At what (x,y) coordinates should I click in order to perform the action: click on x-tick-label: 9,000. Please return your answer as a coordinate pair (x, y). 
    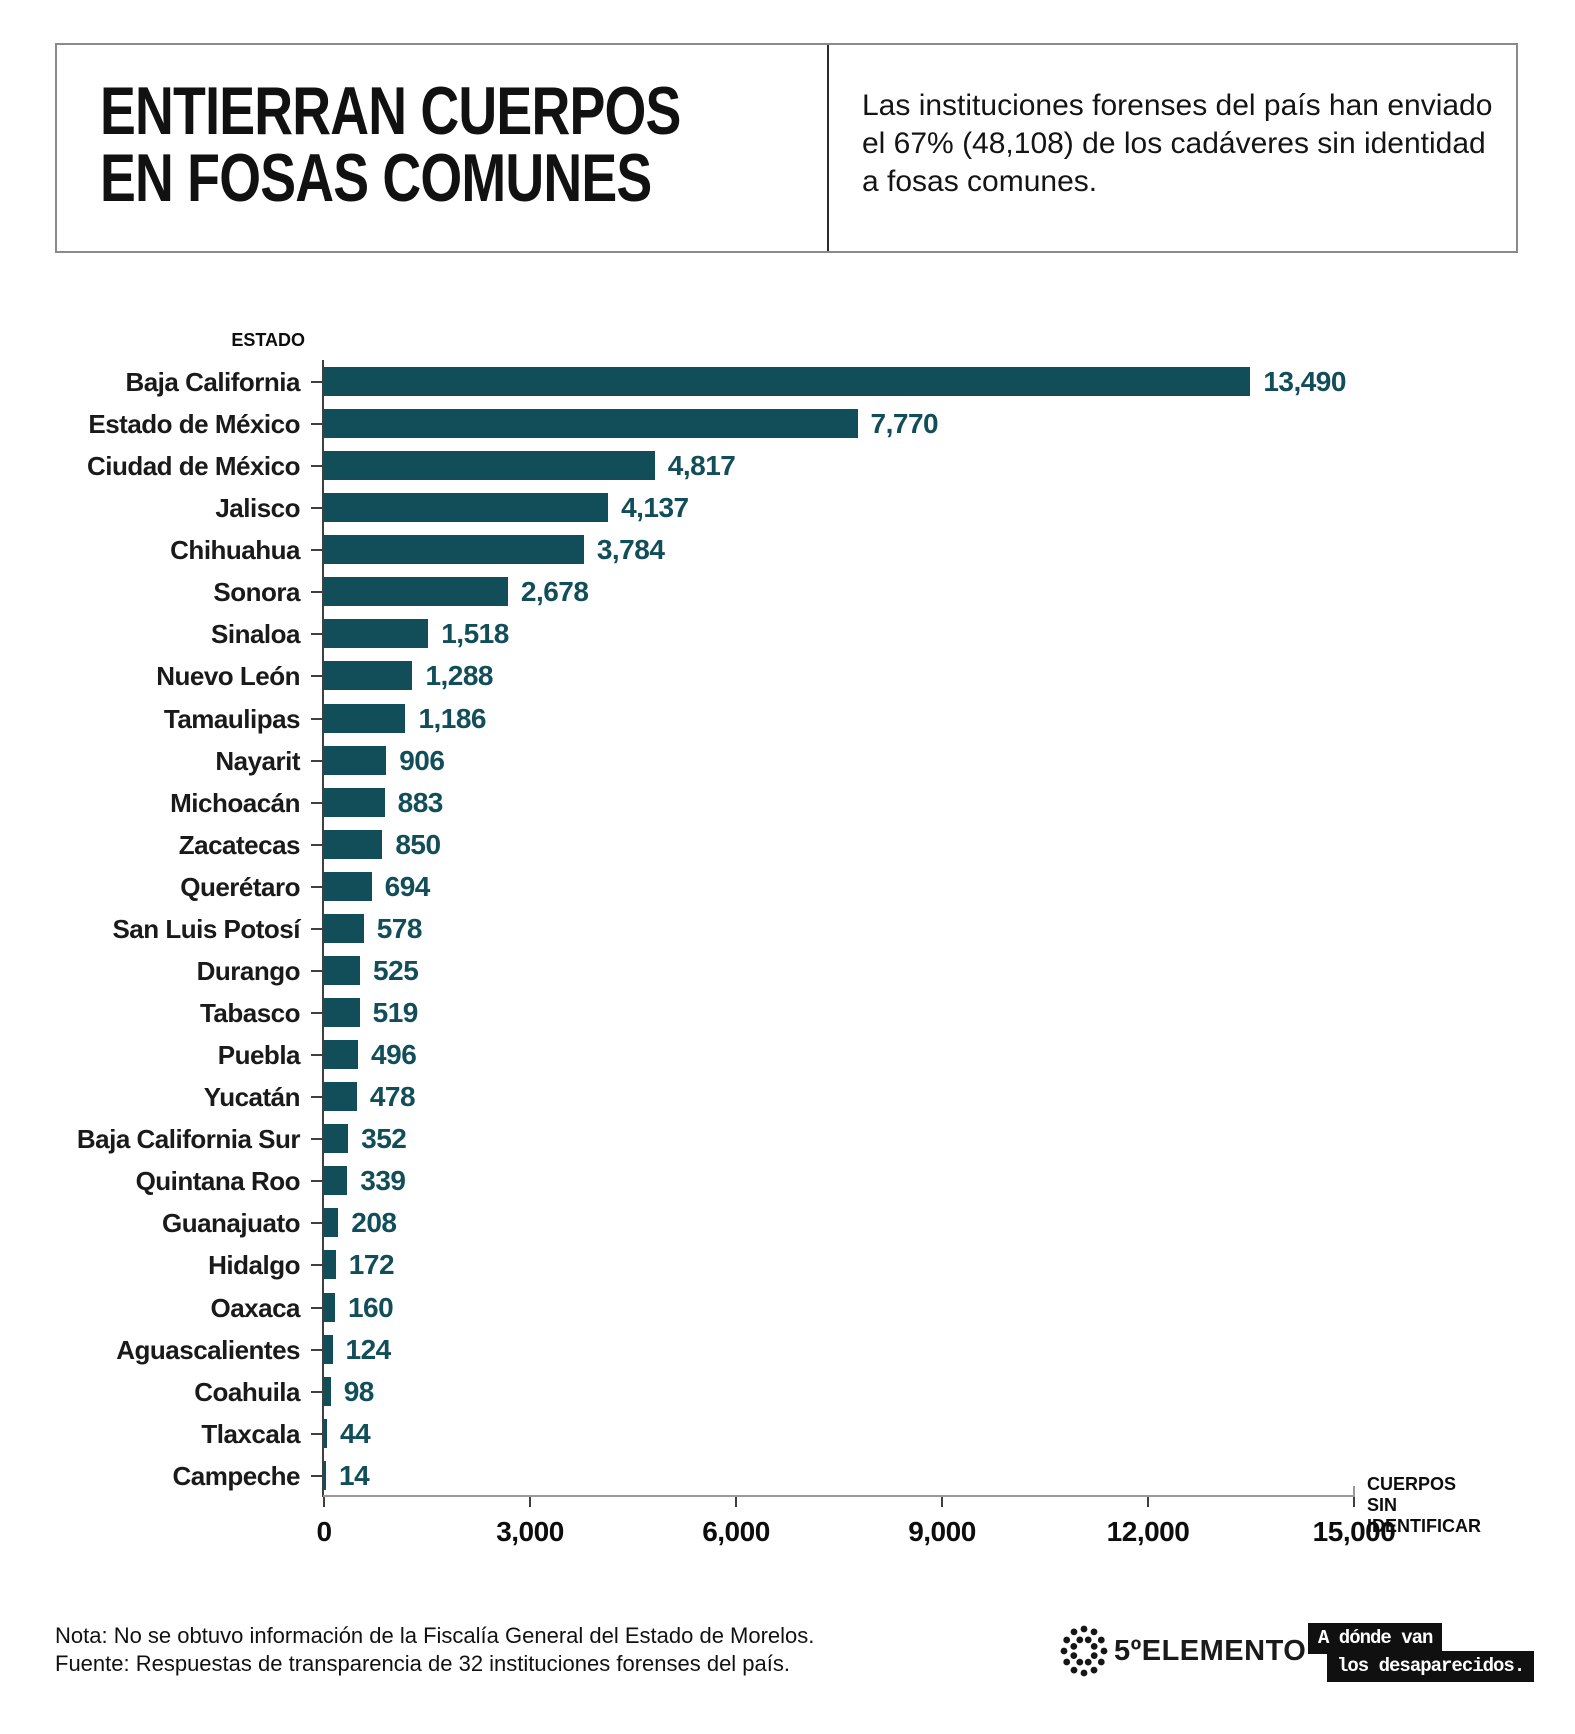
    Looking at the image, I should click on (942, 1531).